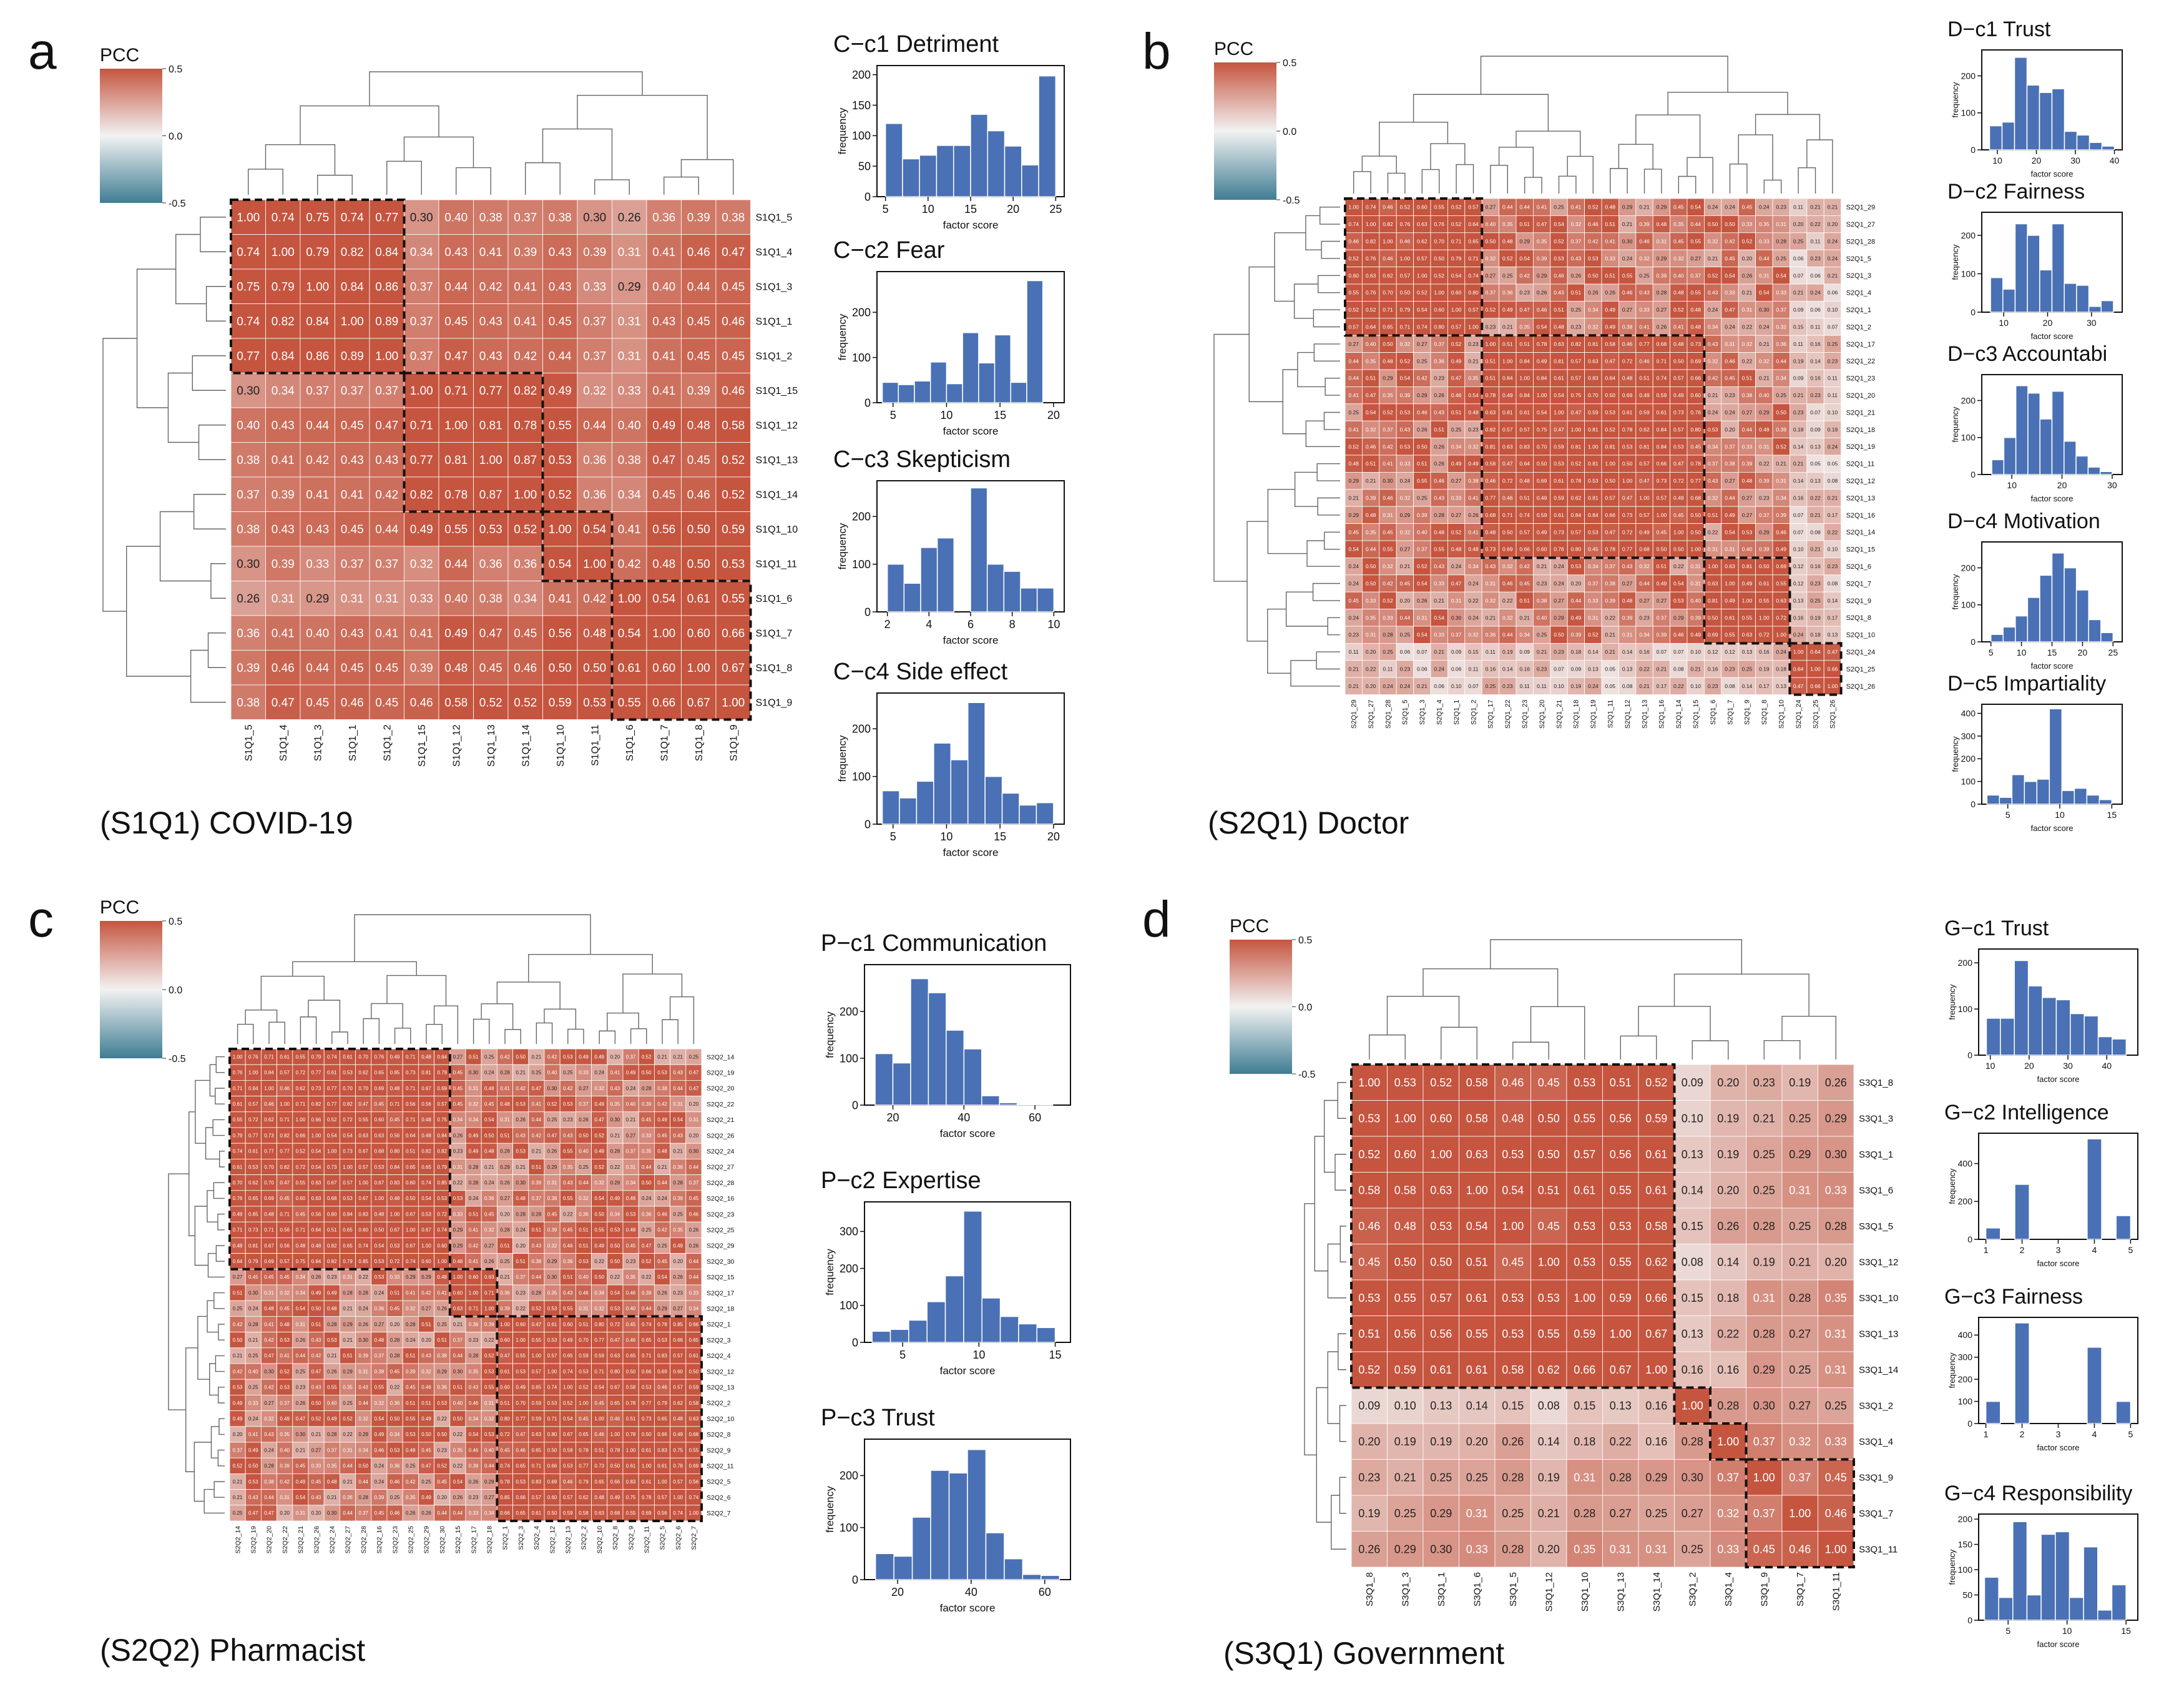 This screenshot has width=2184, height=1692. Describe the element at coordinates (678, 1419) in the screenshot. I see `heatmap-cell-label: 0.48` at that location.